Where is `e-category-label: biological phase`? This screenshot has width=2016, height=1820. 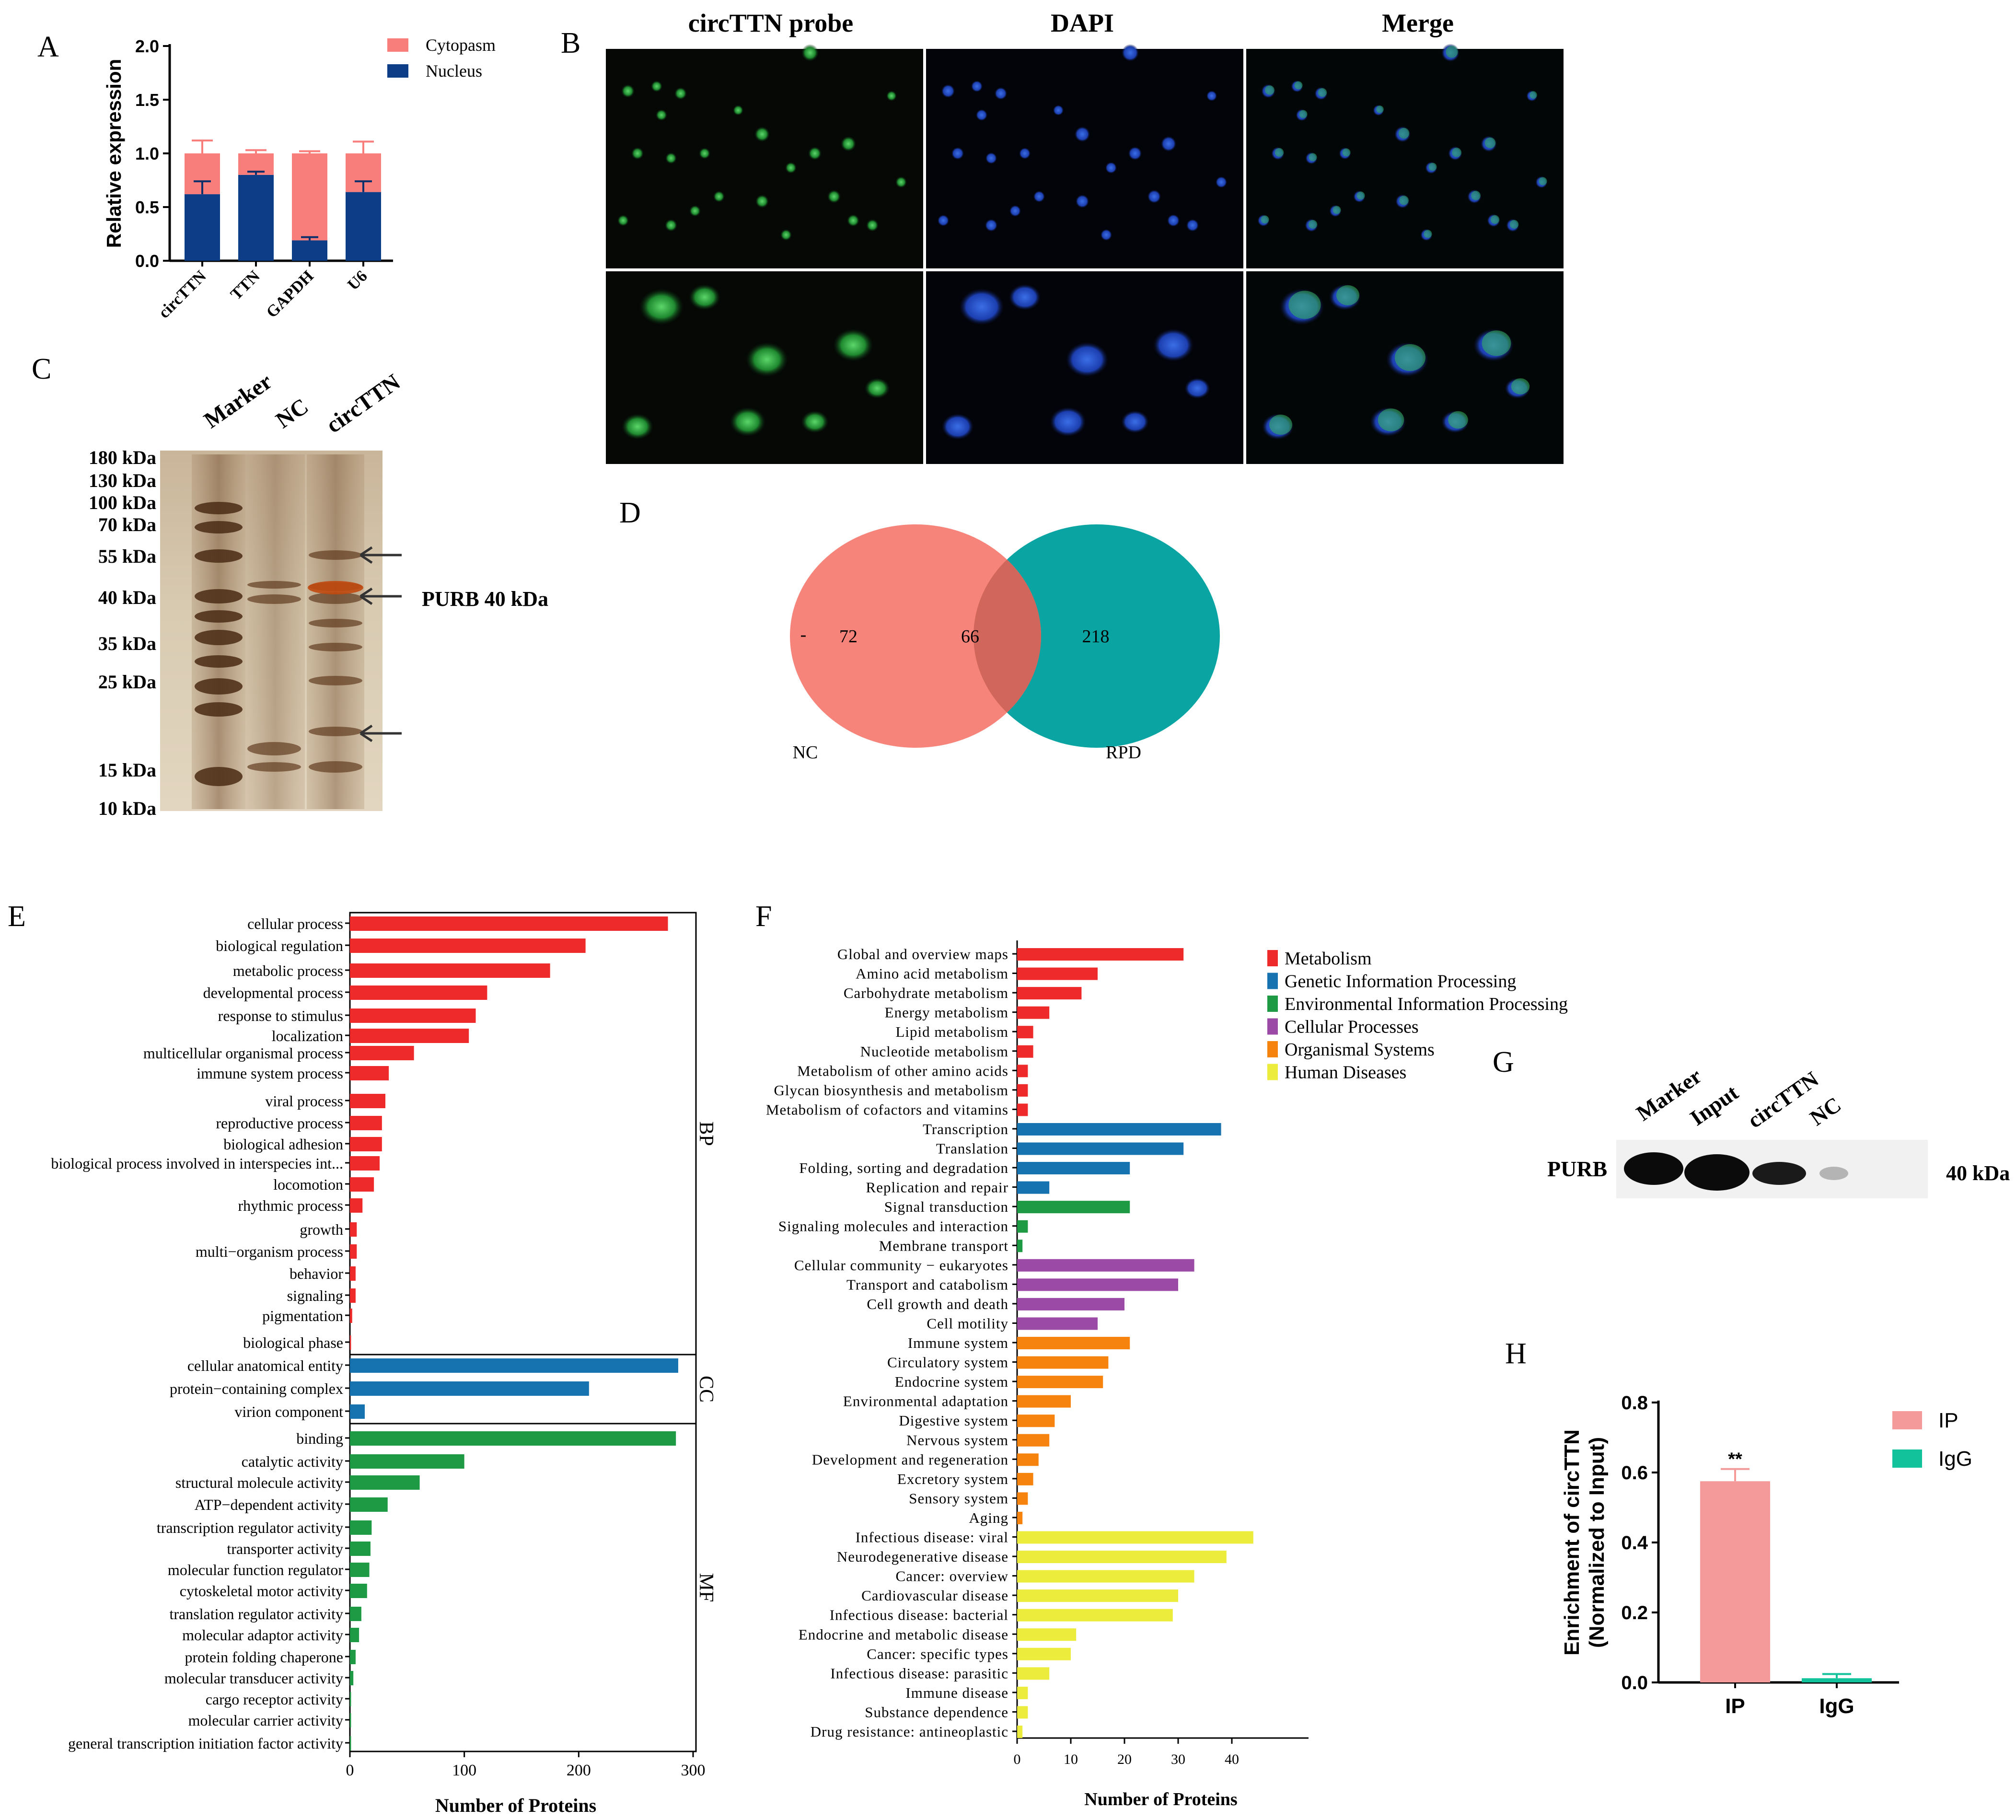 e-category-label: biological phase is located at coordinates (293, 1342).